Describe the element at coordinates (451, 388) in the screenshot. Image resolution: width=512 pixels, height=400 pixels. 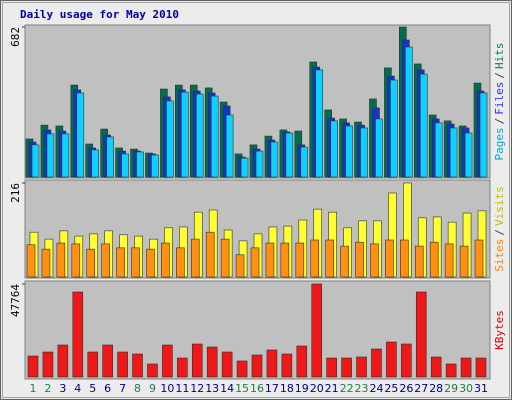
I see `x-tick-label: 29` at that location.